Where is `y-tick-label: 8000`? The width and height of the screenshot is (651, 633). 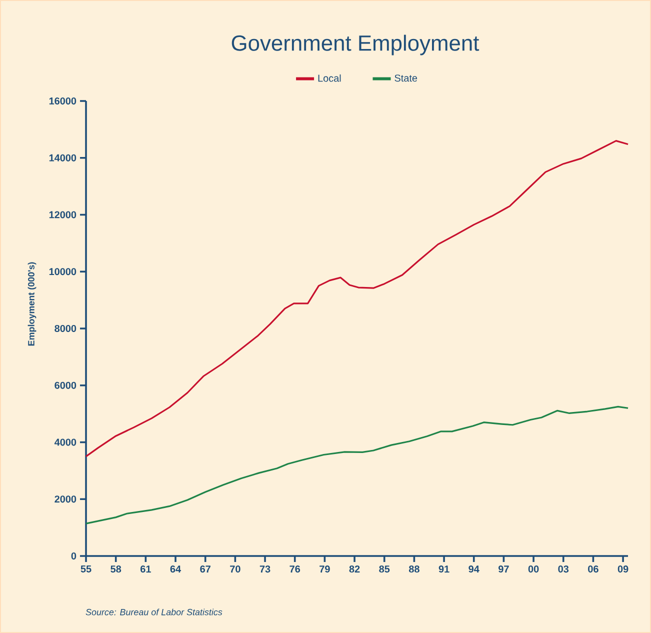 y-tick-label: 8000 is located at coordinates (65, 328).